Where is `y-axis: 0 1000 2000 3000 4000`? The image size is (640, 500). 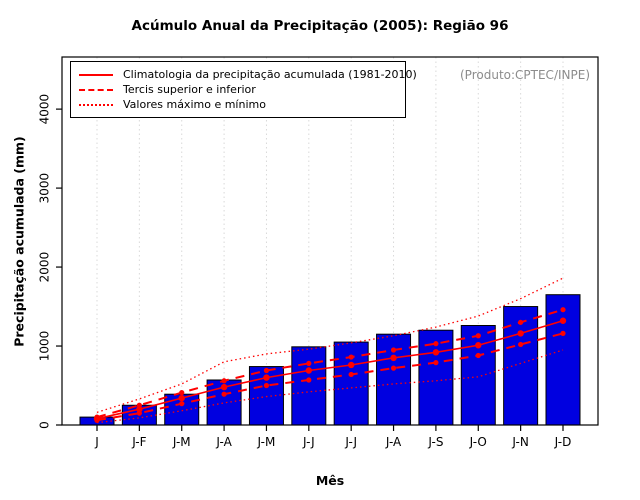 y-axis: 0 1000 2000 3000 4000 is located at coordinates (50, 261).